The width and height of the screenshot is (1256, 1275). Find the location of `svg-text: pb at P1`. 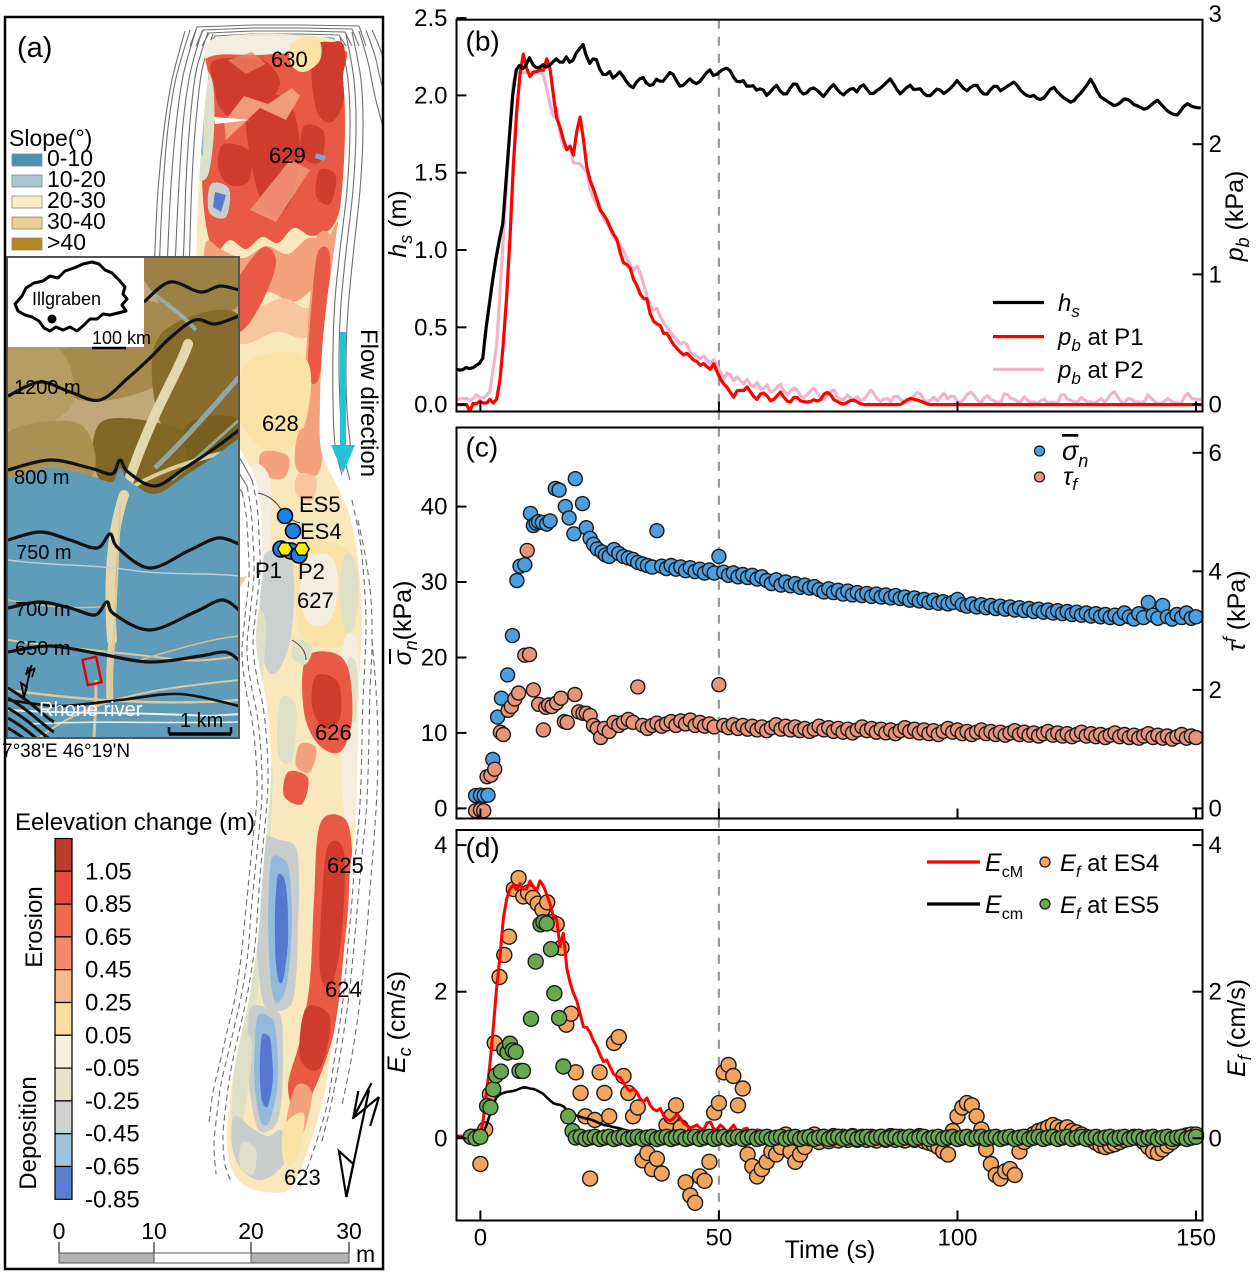

svg-text: pb at P1 is located at coordinates (1100, 339).